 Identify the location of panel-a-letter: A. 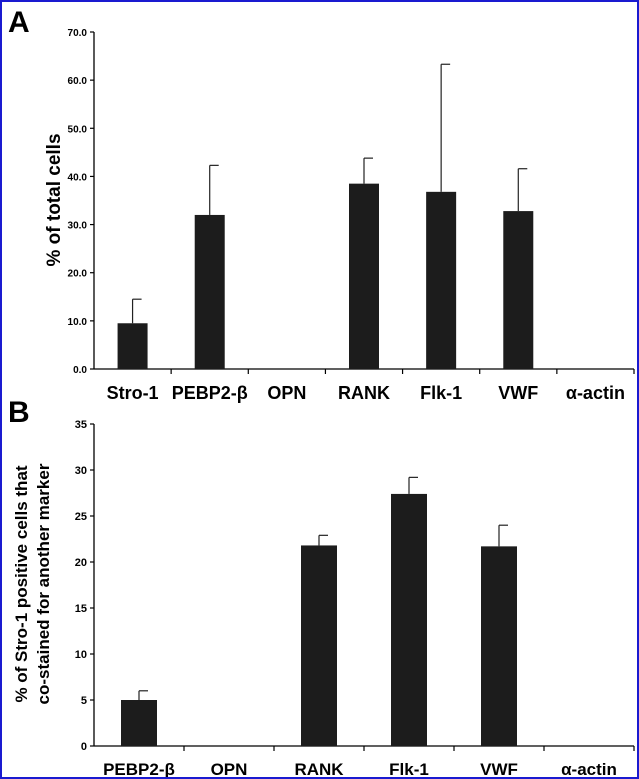
(19, 22).